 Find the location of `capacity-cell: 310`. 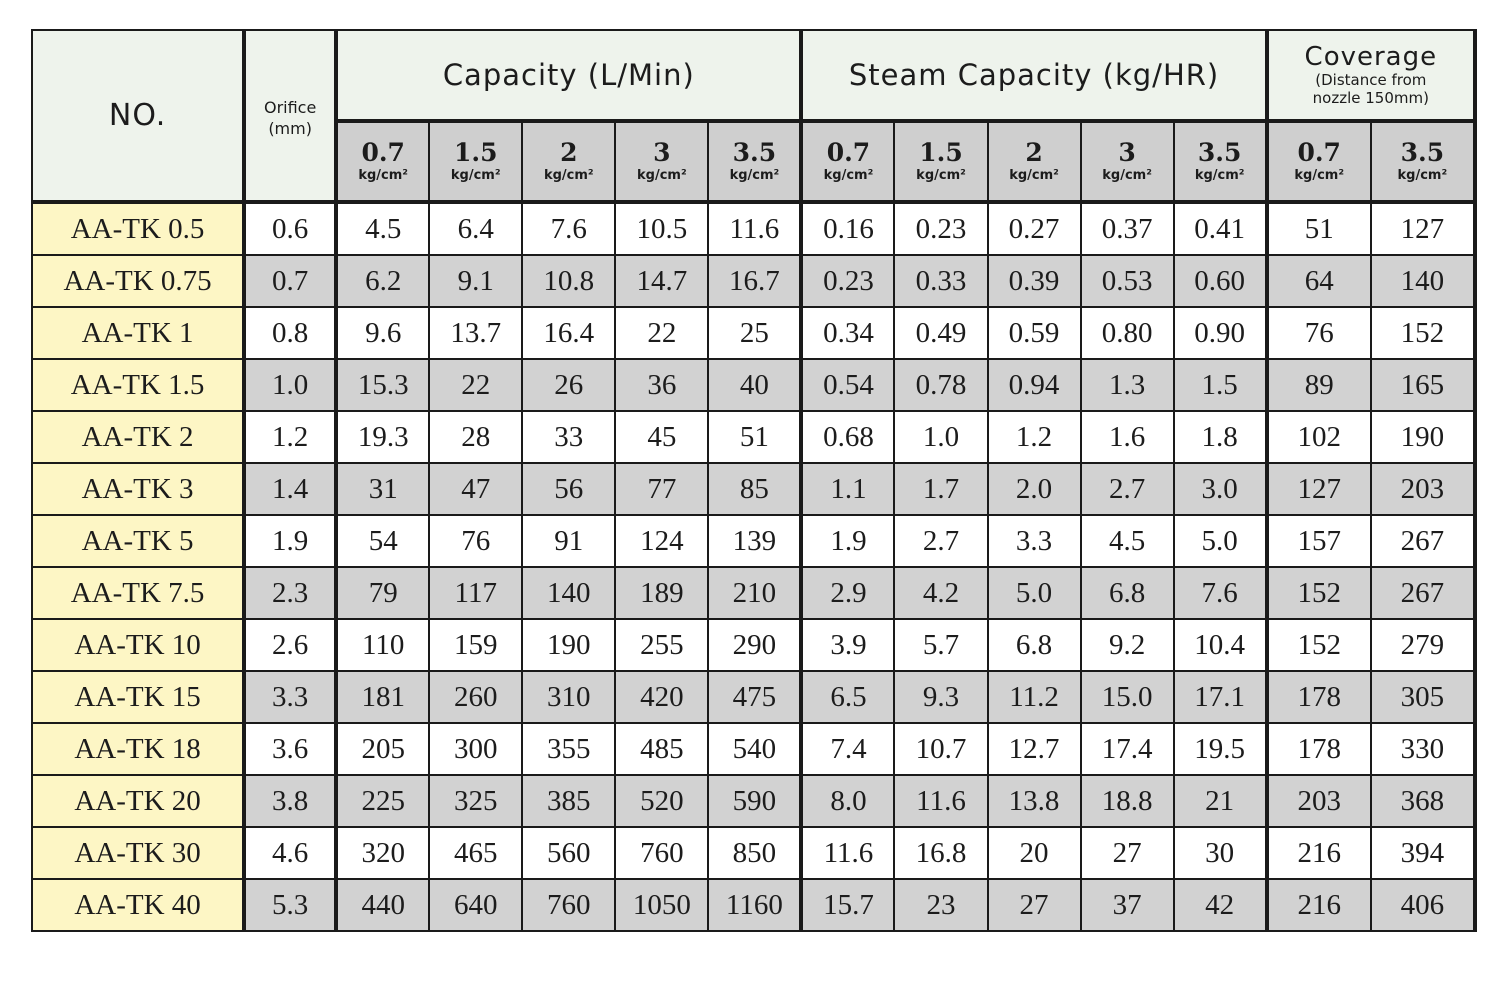

capacity-cell: 310 is located at coordinates (569, 697).